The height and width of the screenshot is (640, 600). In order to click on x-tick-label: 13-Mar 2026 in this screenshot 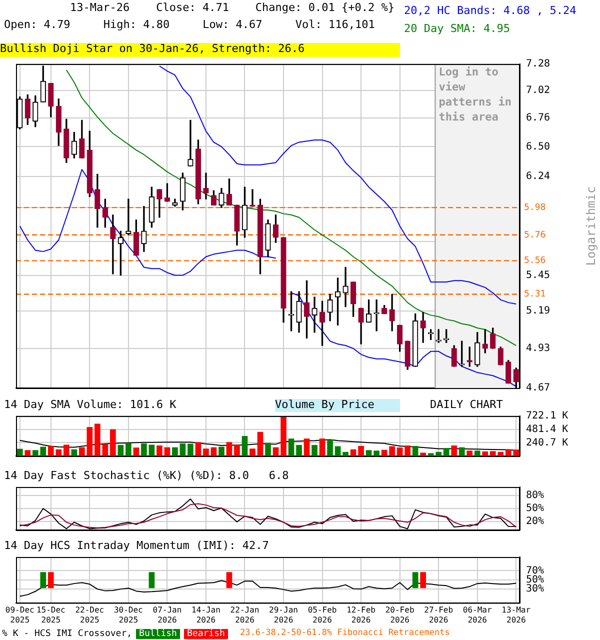, I will do `click(516, 615)`.